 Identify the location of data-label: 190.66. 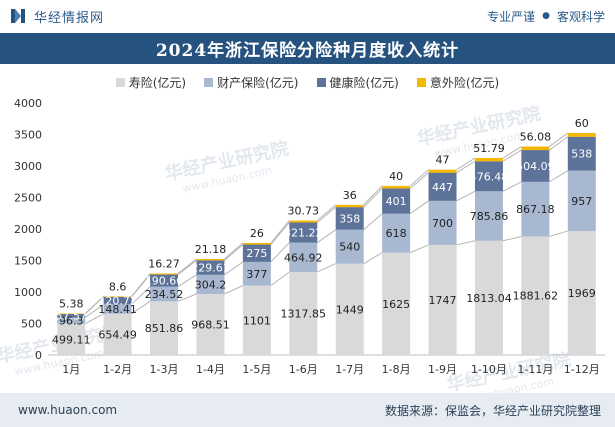
(164, 281).